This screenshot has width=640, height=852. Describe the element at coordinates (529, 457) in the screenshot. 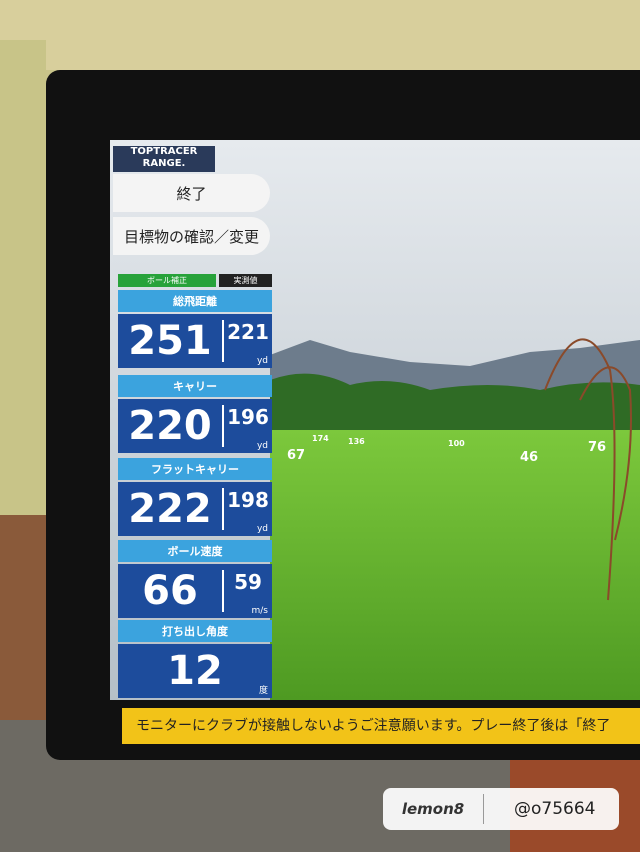

I see `target-distance: 46` at that location.